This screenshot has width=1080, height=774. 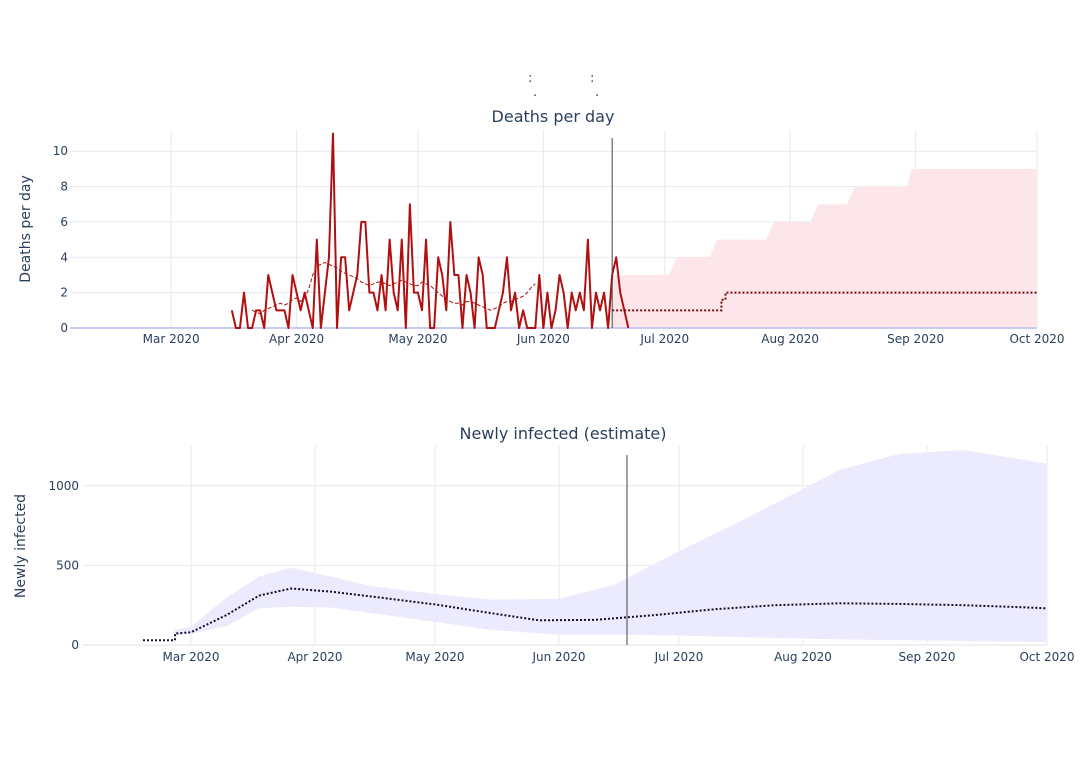 I want to click on deaths-y-tick-label: 10, so click(x=60, y=151).